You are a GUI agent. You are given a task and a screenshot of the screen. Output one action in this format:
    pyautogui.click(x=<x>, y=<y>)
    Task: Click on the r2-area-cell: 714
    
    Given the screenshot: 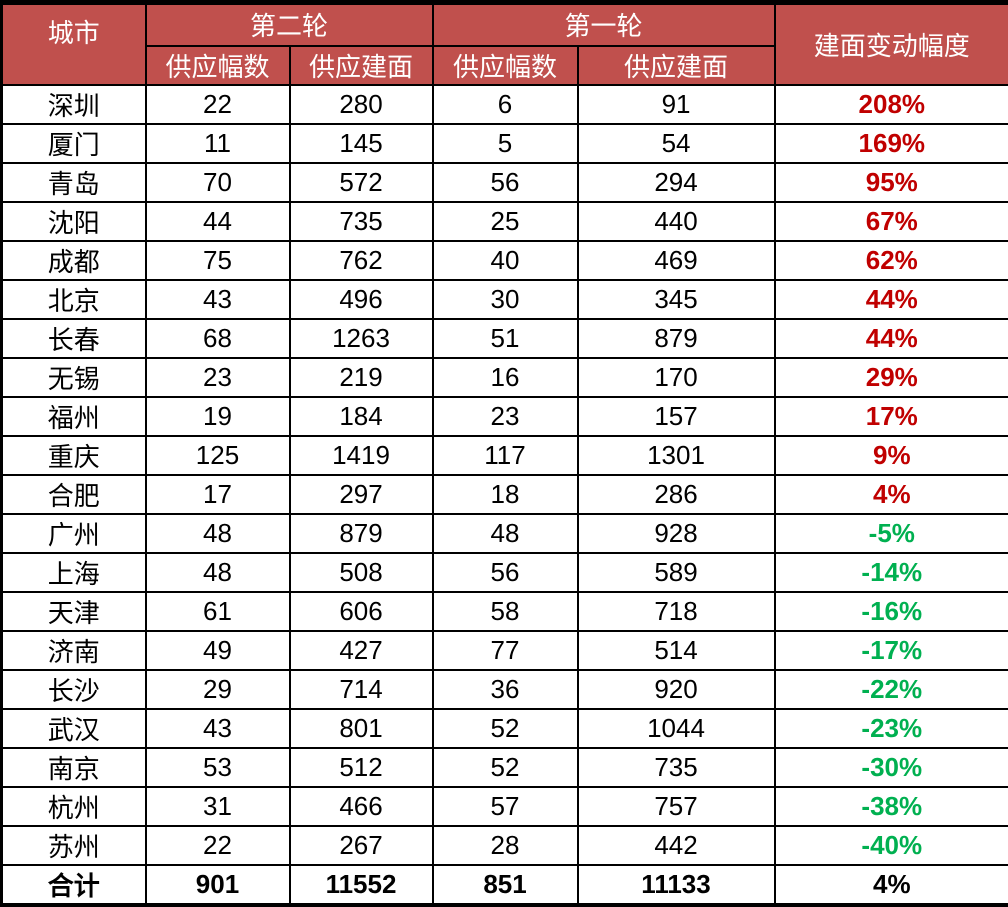 What is the action you would take?
    pyautogui.click(x=361, y=689)
    